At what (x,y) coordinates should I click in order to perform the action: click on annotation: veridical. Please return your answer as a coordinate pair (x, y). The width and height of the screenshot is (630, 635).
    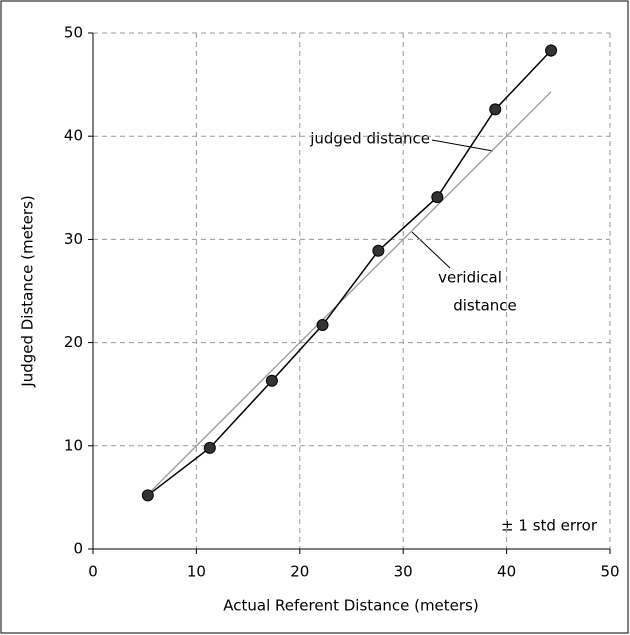
    Looking at the image, I should click on (470, 278).